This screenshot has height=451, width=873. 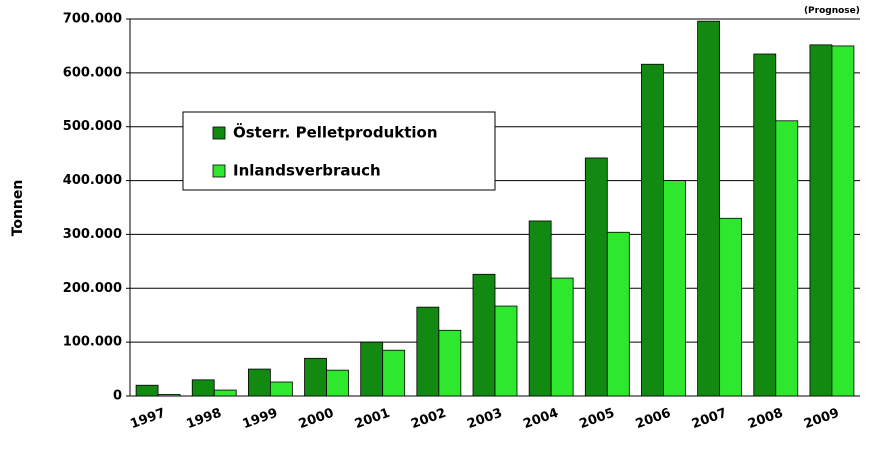 What do you see at coordinates (92, 288) in the screenshot?
I see `y-tick-label: 200.000` at bounding box center [92, 288].